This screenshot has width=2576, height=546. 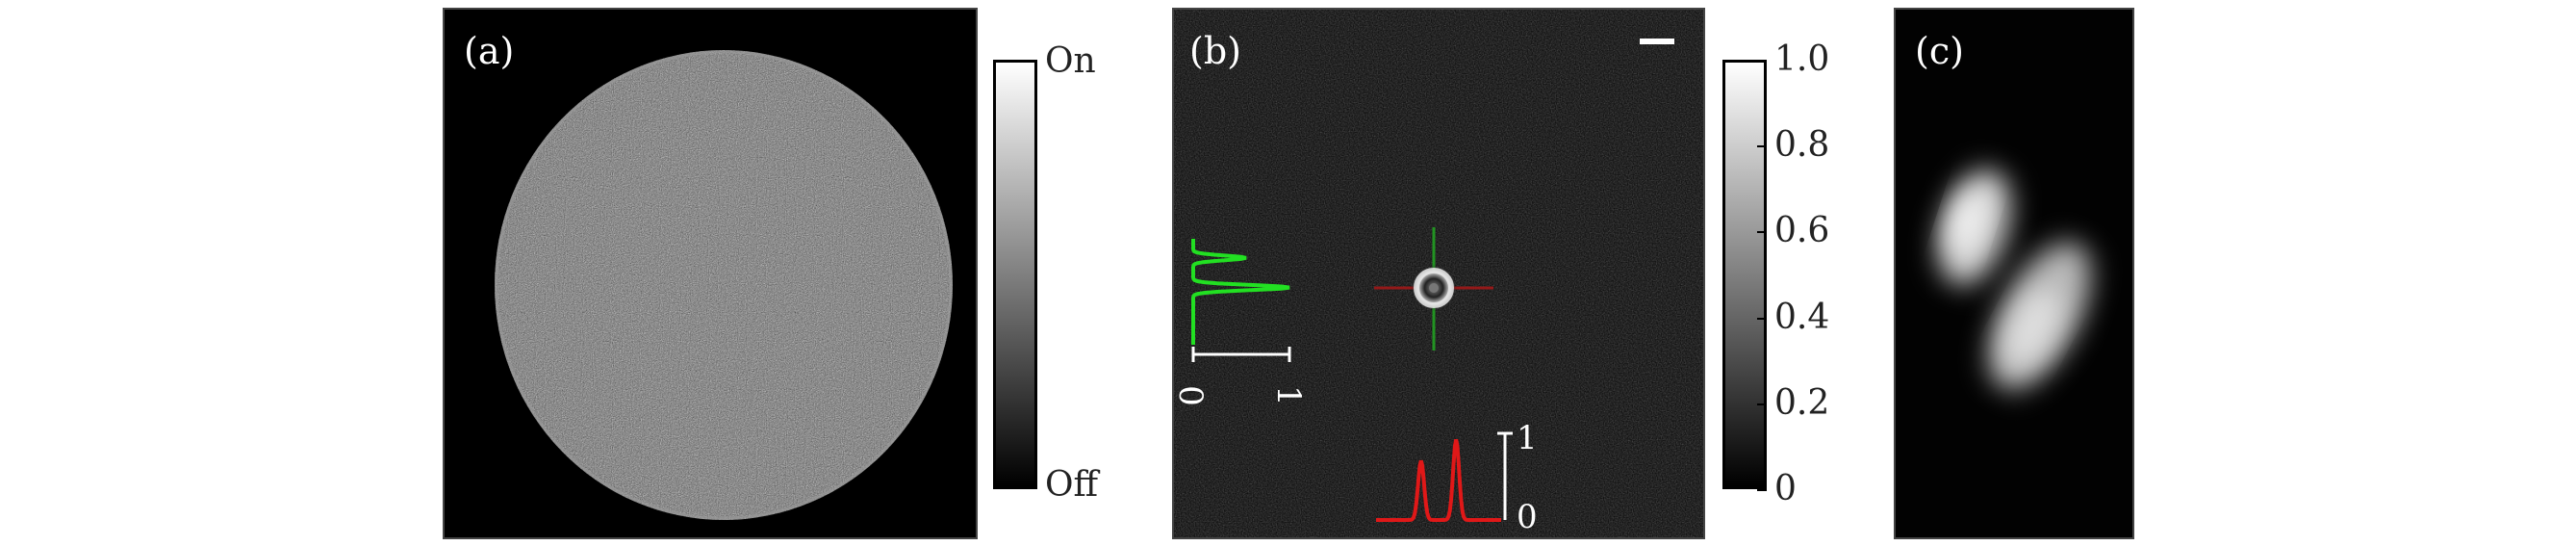 What do you see at coordinates (1072, 485) in the screenshot?
I see `colorbar-a-bottom-label: Off` at bounding box center [1072, 485].